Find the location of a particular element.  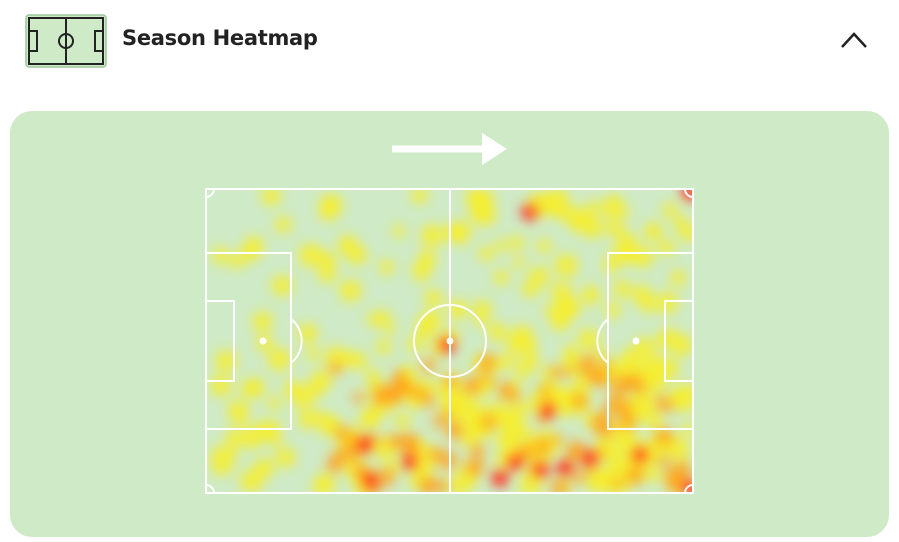

direction-arrow is located at coordinates (449, 149).